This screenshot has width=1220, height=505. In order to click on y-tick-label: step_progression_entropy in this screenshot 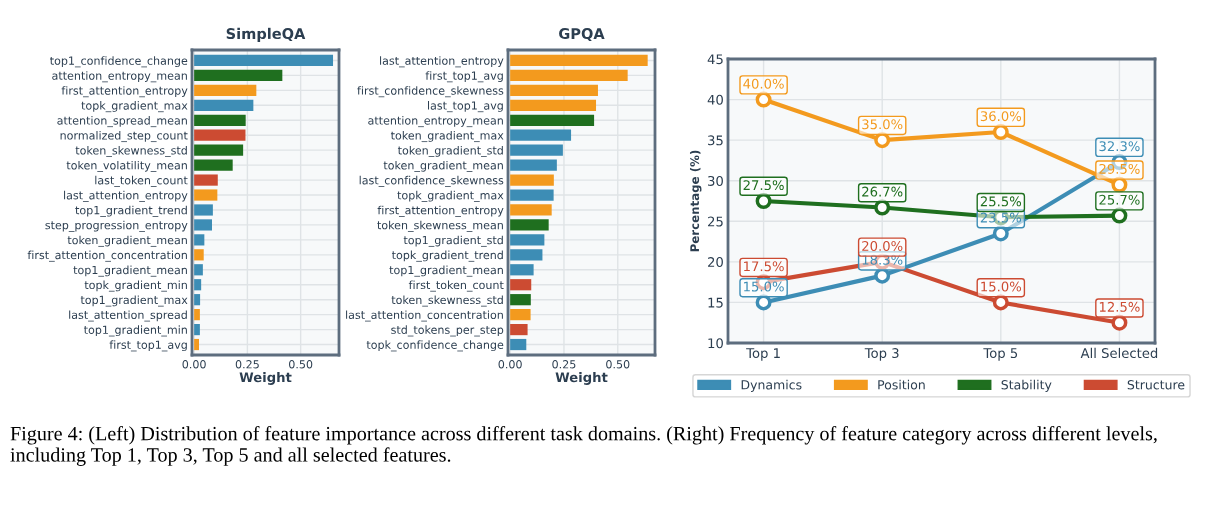, I will do `click(116, 226)`.